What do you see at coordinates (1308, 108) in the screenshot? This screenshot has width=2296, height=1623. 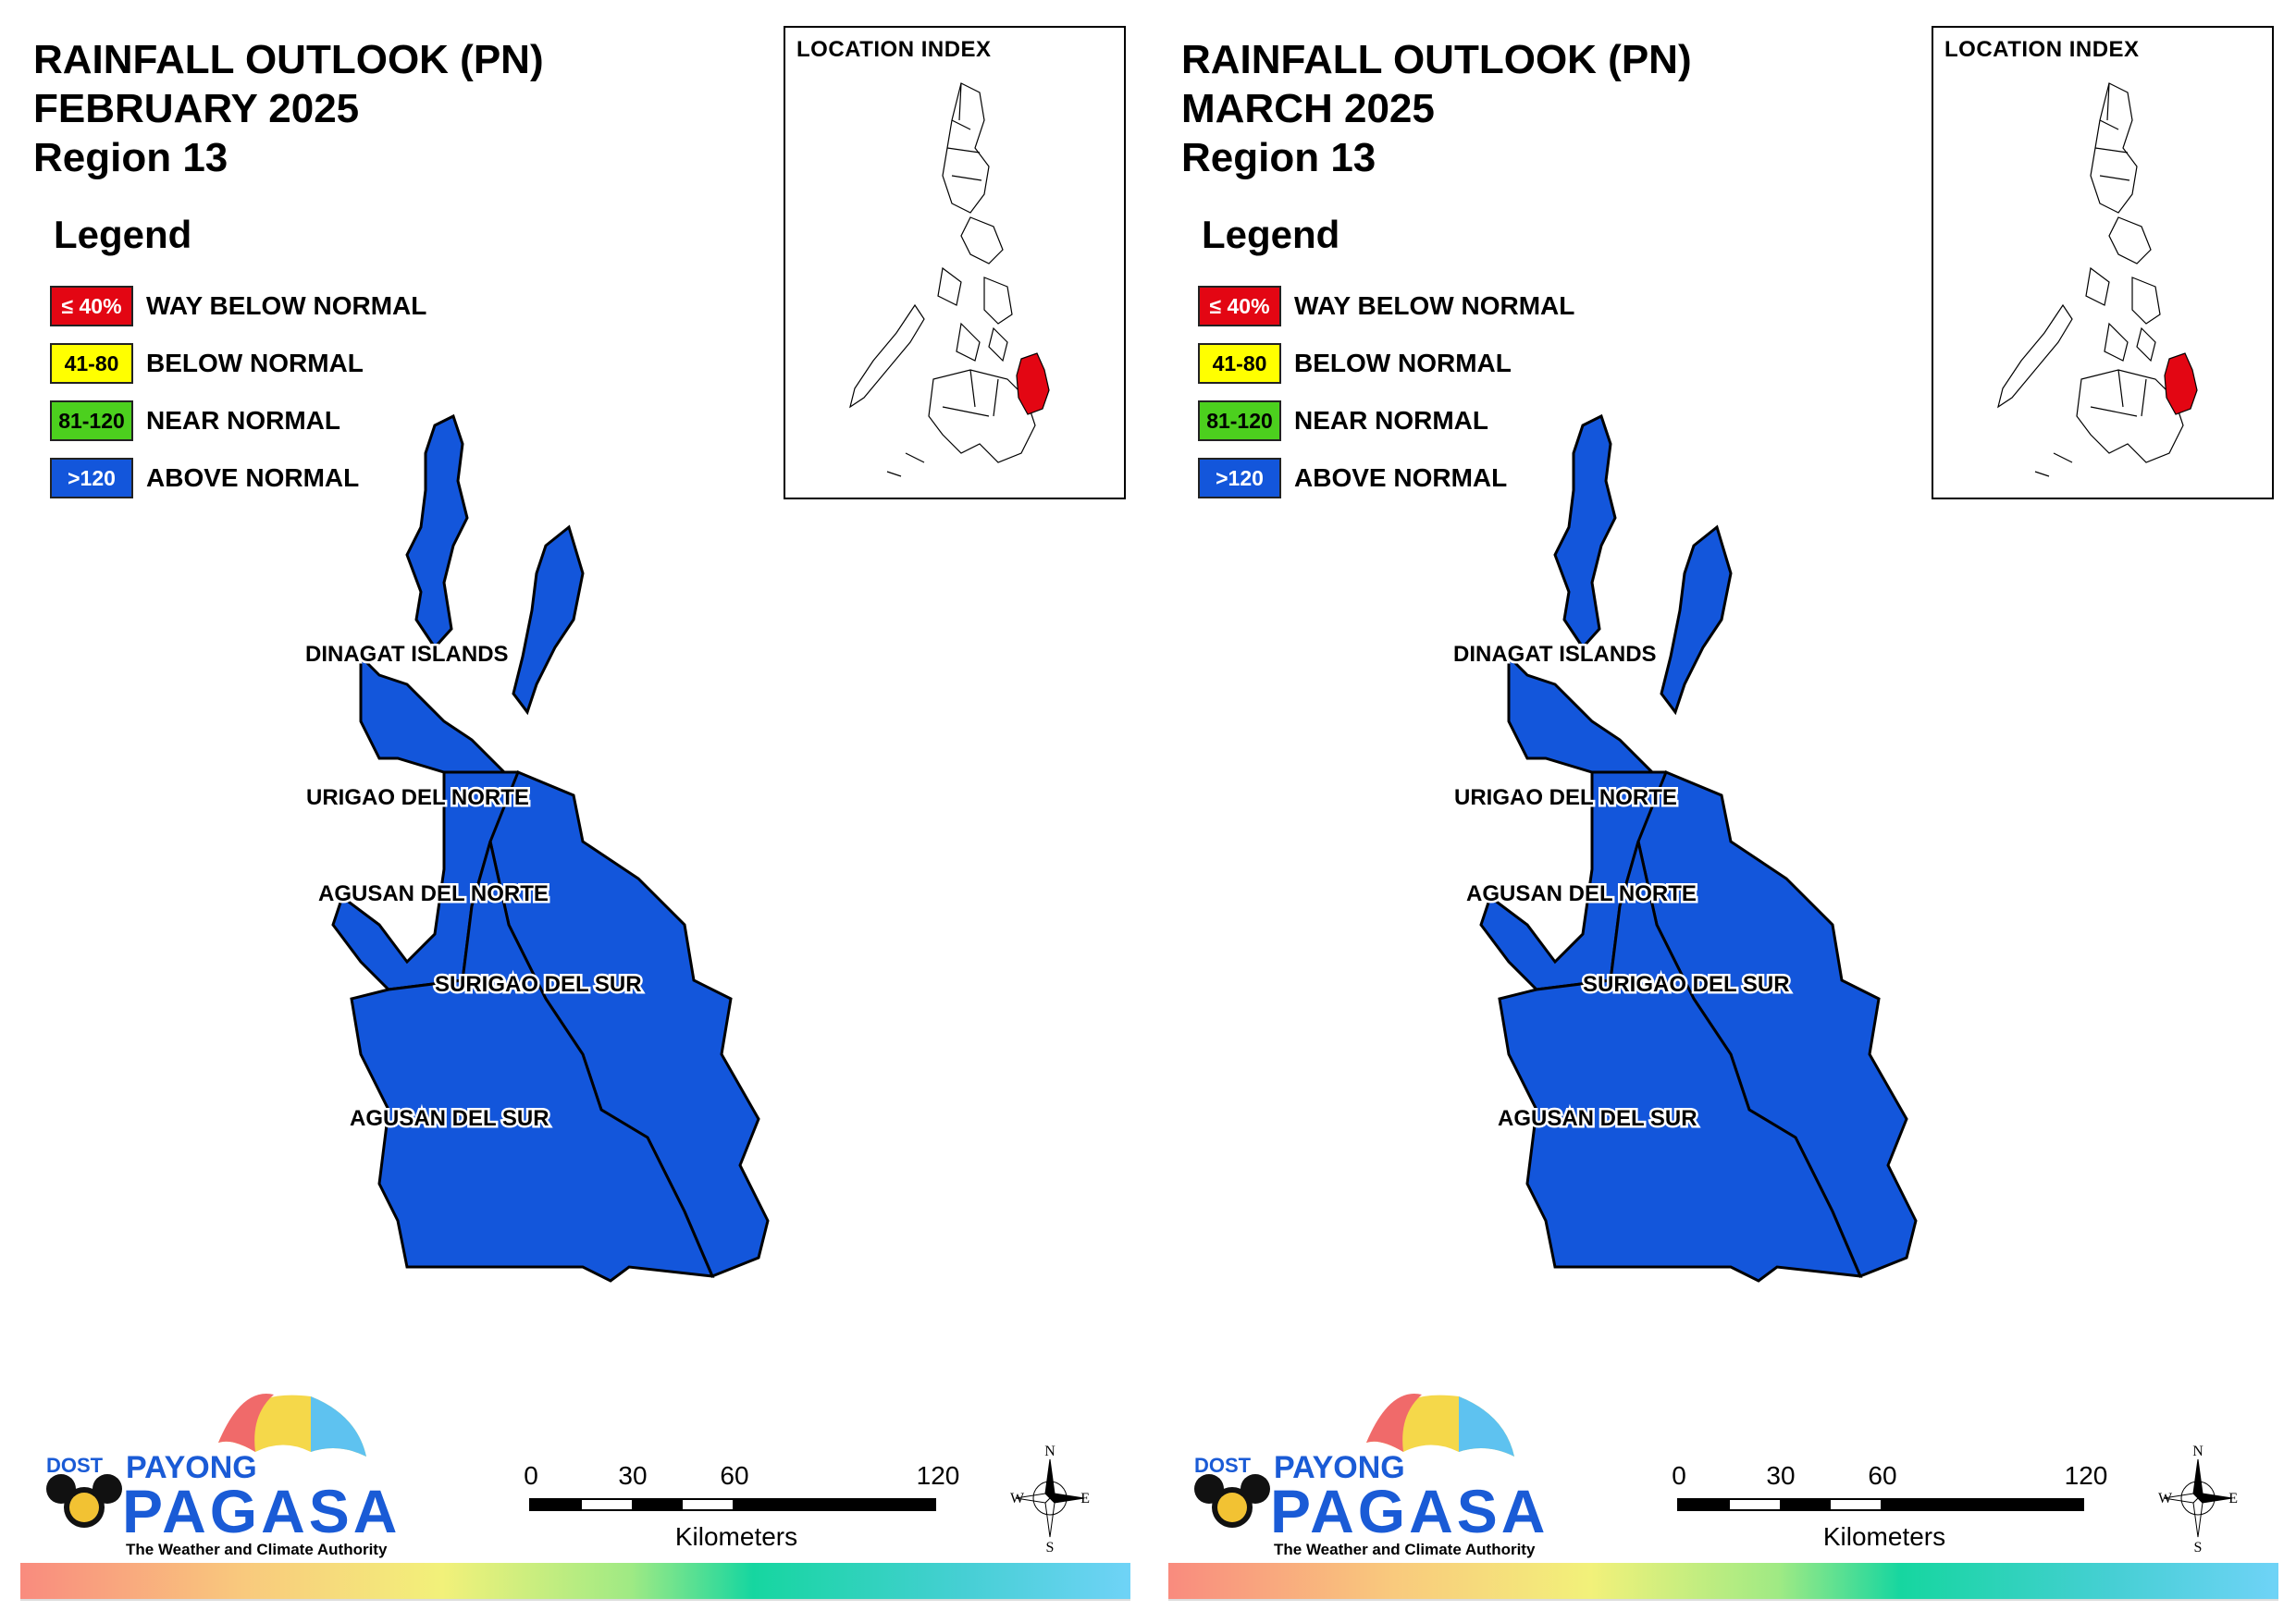 I see `title-line-2: MARCH 2025` at bounding box center [1308, 108].